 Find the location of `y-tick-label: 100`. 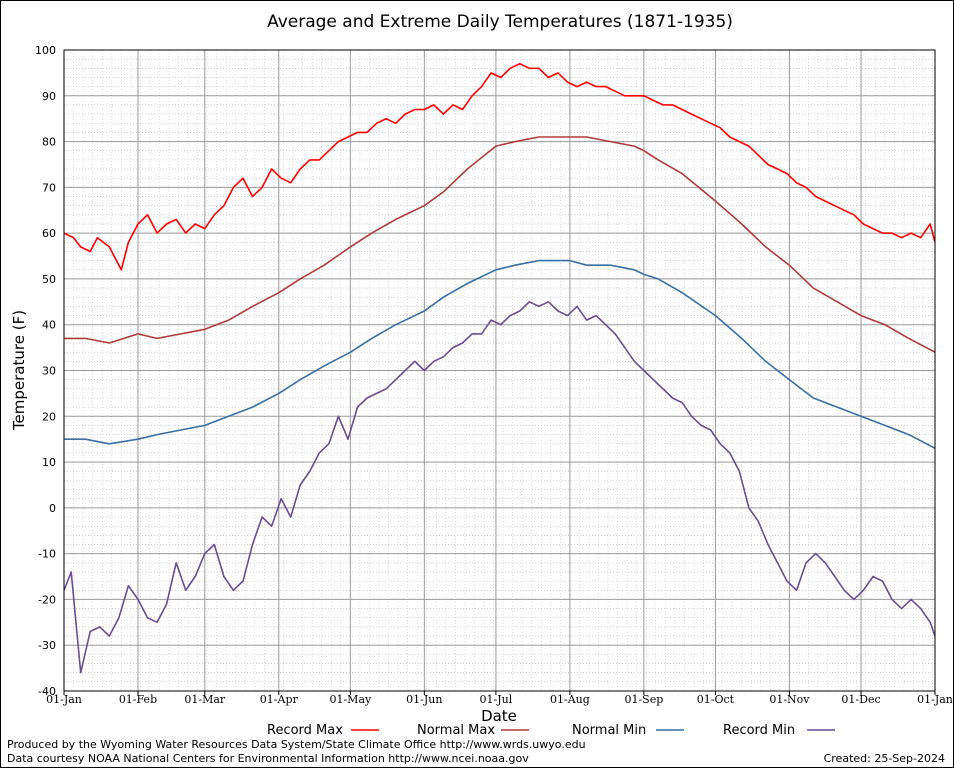

y-tick-label: 100 is located at coordinates (45, 50).